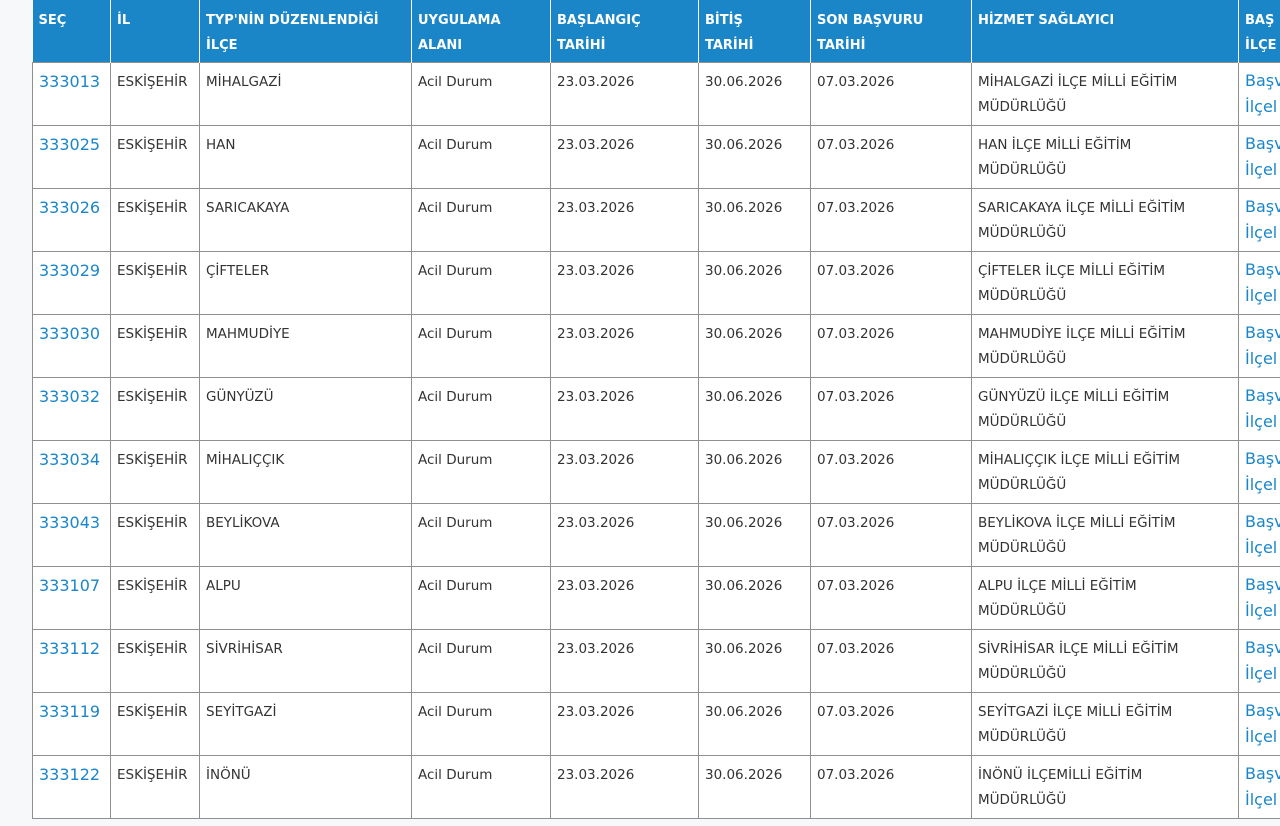  Describe the element at coordinates (1105, 661) in the screenshot. I see `provider: SİVRİHİSAR İLÇE MİLLİ EĞİTİM MÜDÜRLÜĞÜ` at that location.